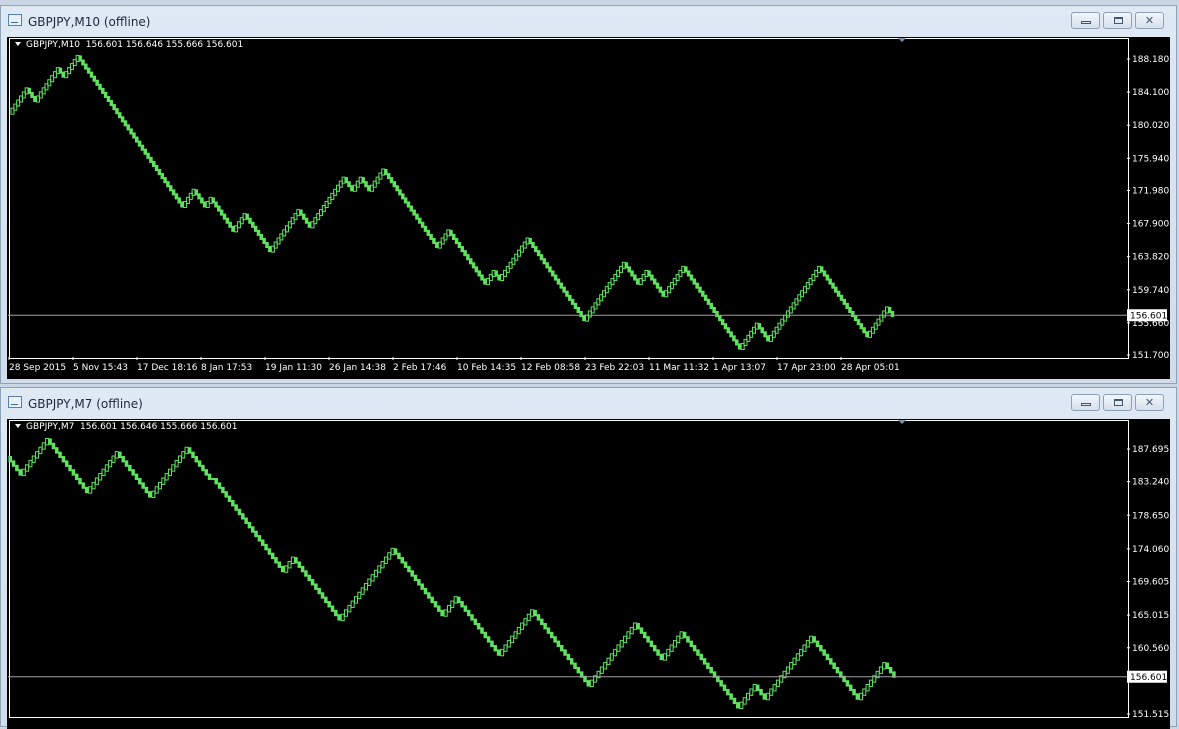 This screenshot has width=1179, height=729. I want to click on title-bar: GBPJPY,M7 (offline) ✕, so click(588, 403).